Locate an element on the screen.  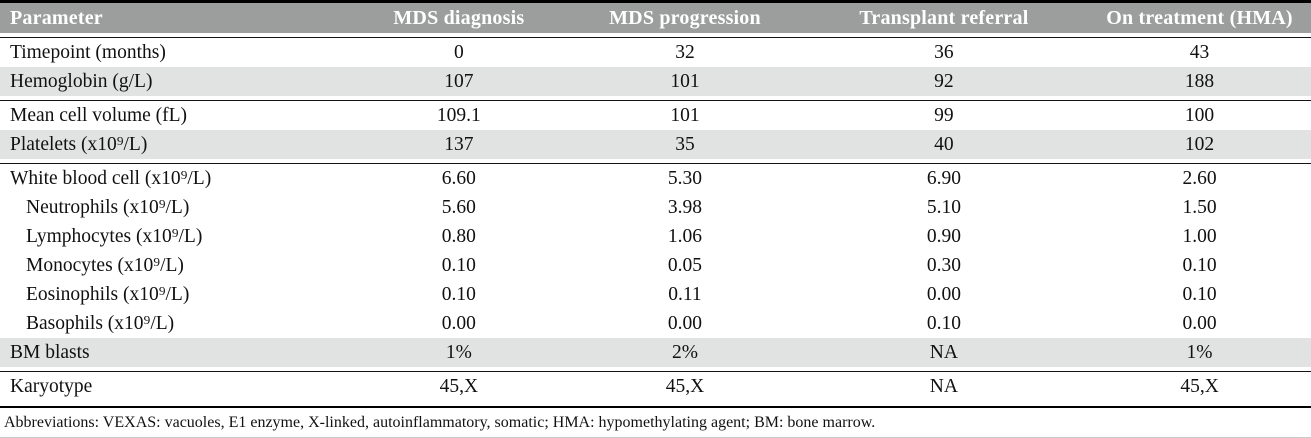
cell-parameter: White blood cell (x10⁹/L) is located at coordinates (111, 178).